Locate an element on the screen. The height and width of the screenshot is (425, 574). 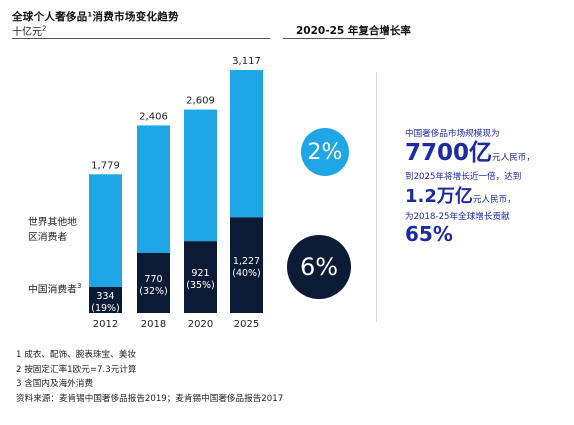
total-label-2018: 2,406 is located at coordinates (153, 116).